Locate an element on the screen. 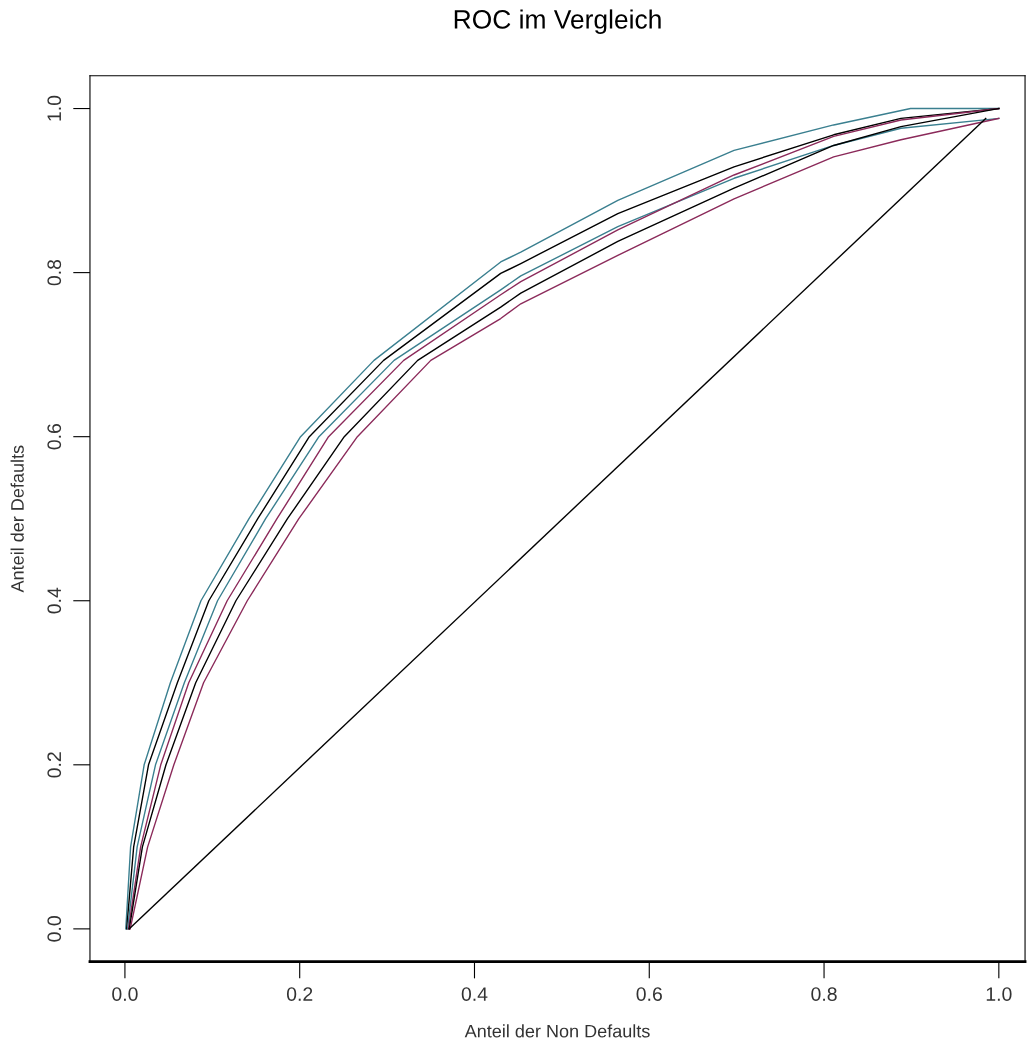  y-tick-label: 0.6 is located at coordinates (54, 437).